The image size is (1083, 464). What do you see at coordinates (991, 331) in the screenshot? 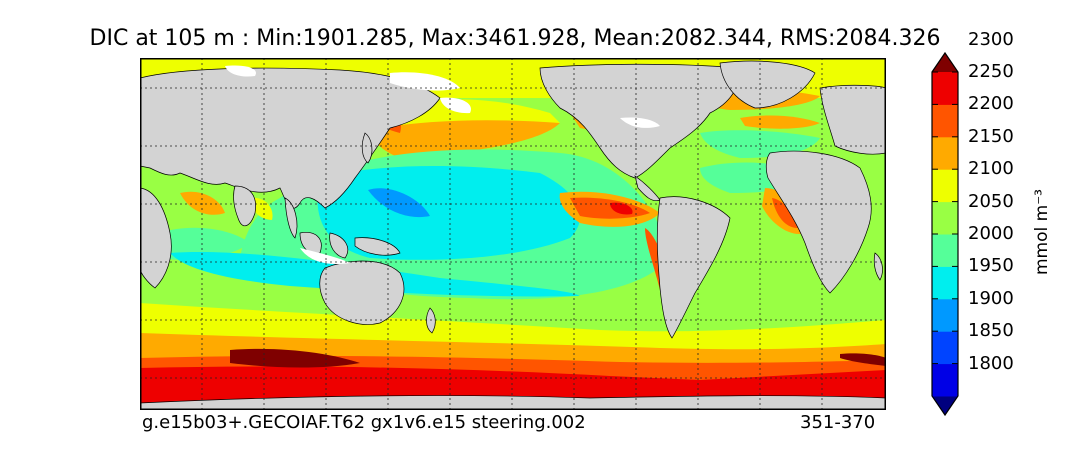
I see `colorbar-tick-label: 1850` at bounding box center [991, 331].